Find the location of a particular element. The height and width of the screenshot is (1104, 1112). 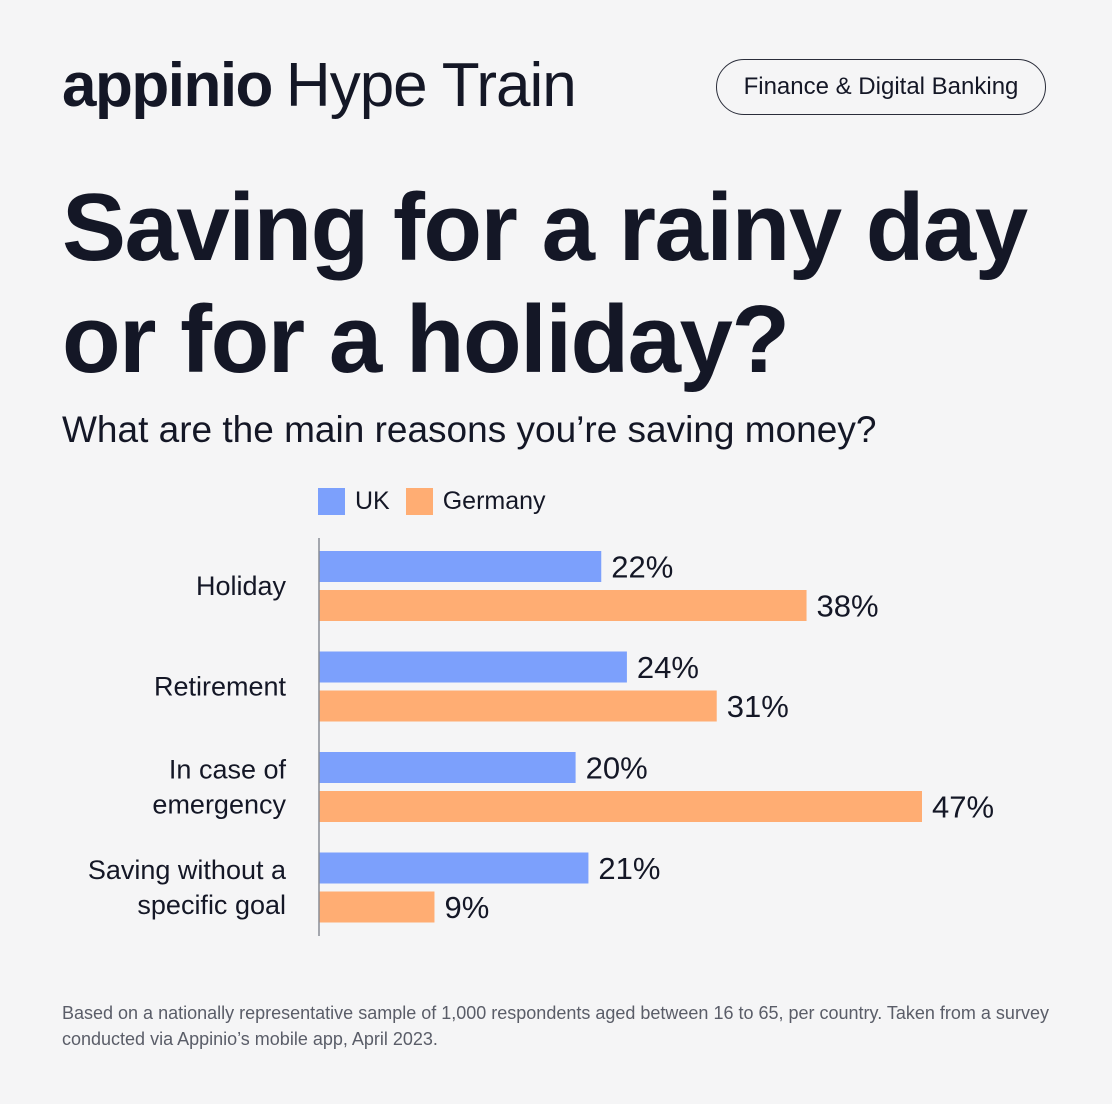

category-label-holiday: Holiday is located at coordinates (241, 586).